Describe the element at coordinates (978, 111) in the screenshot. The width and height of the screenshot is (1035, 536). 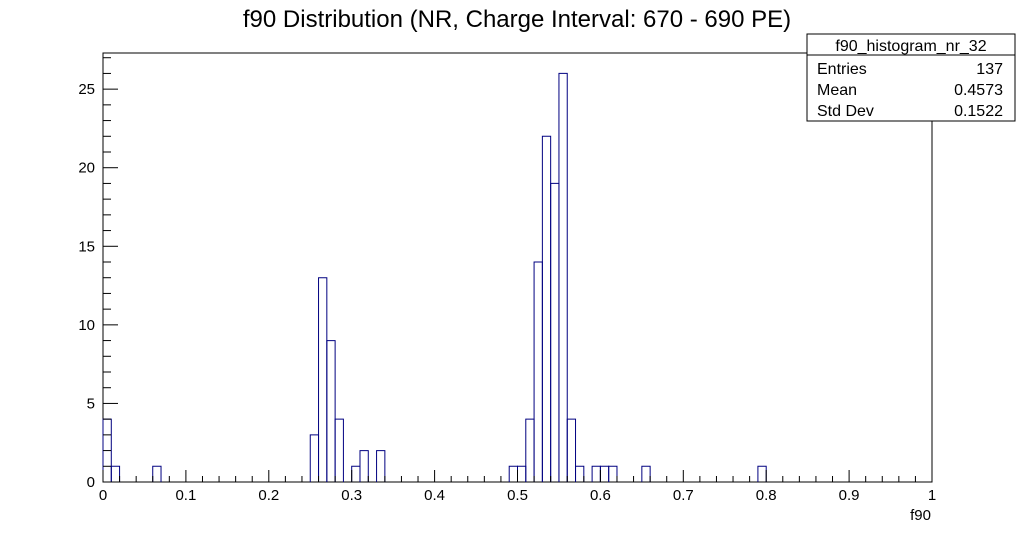
I see `stats-stddev-value: 0.1522` at that location.